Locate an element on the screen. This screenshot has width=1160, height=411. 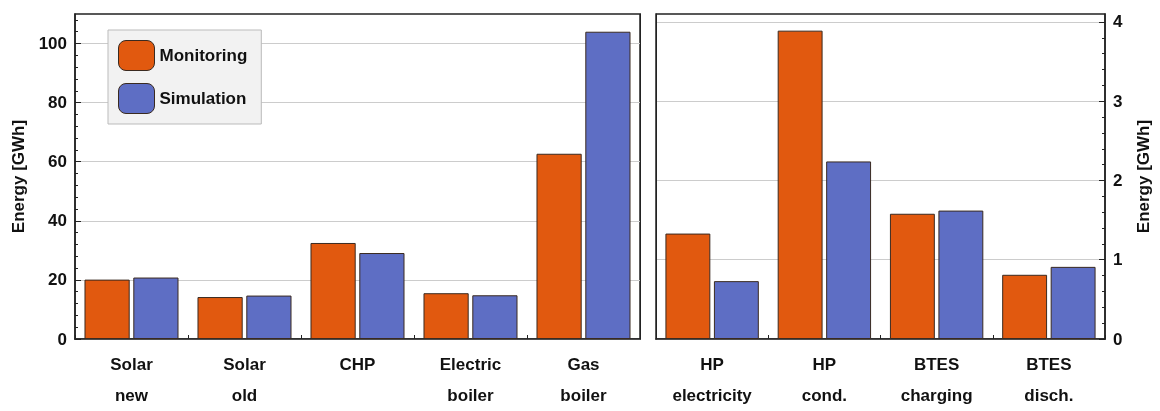
y2-tick-label: 4 is located at coordinates (1118, 22).